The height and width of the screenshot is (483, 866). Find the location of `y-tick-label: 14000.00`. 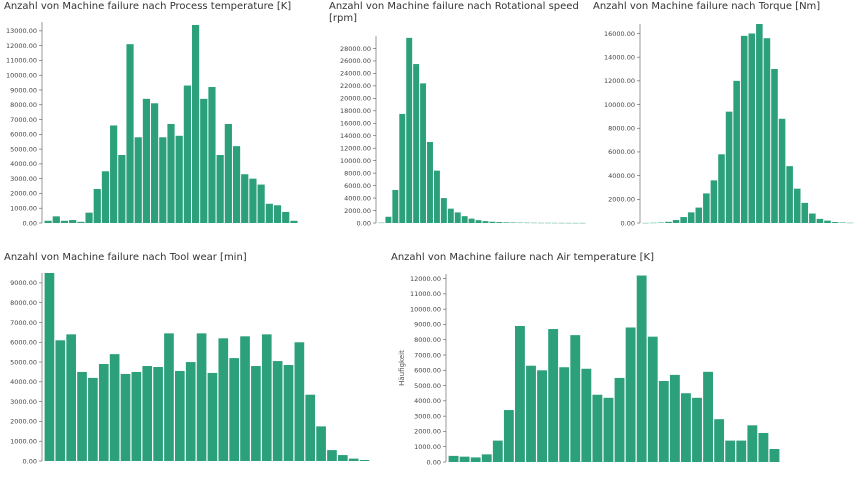

y-tick-label: 14000.00 is located at coordinates (619, 57).